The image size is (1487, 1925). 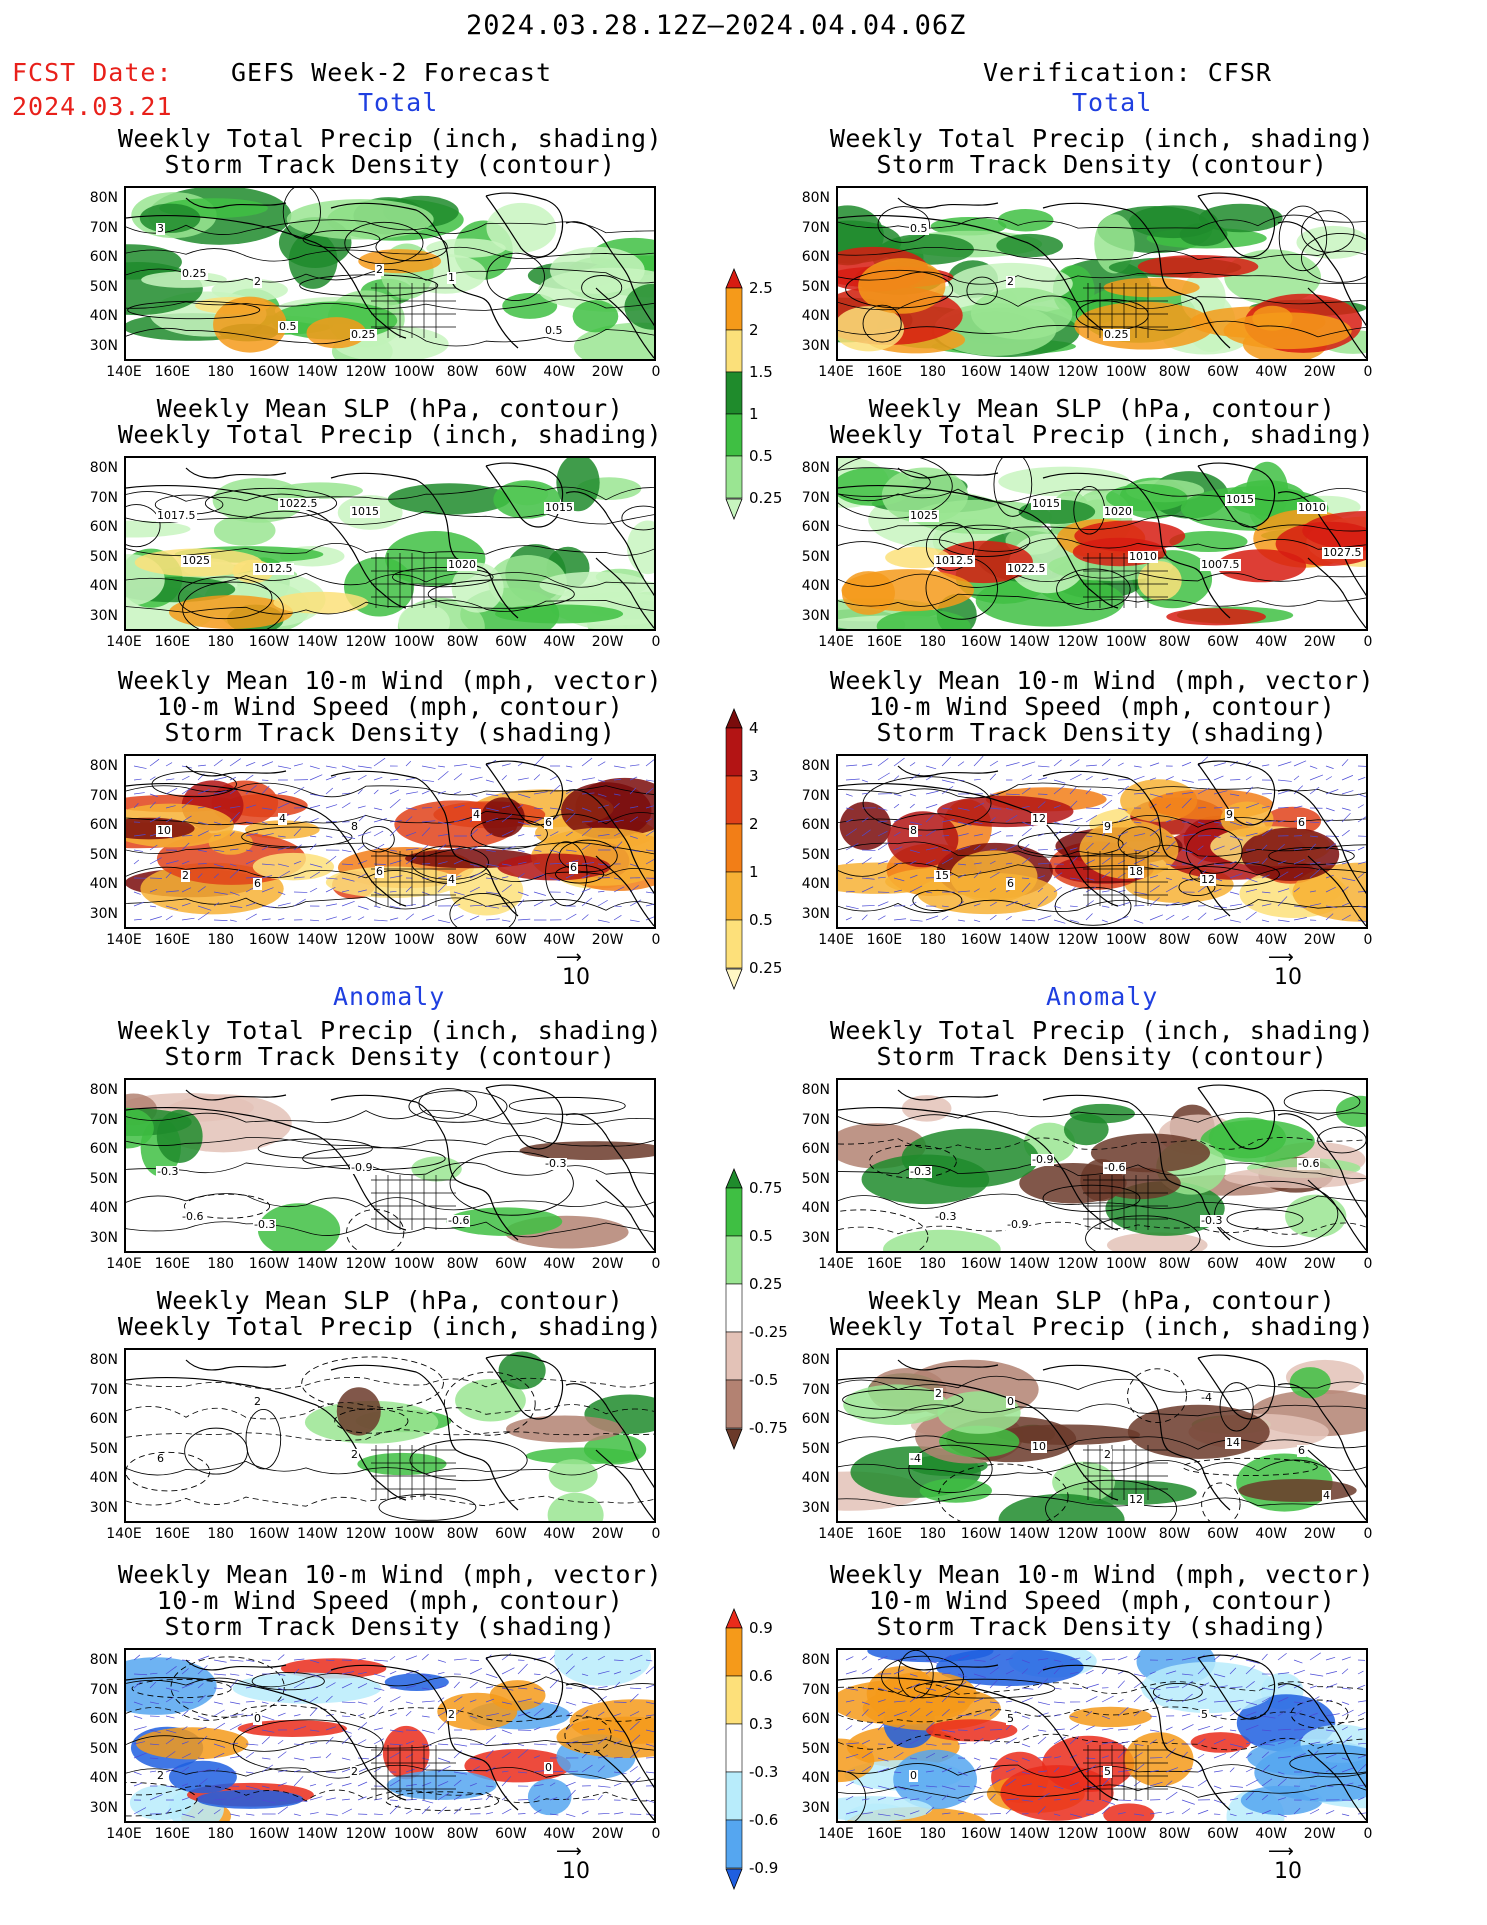 I want to click on verification-map-precip-total: 0.5 2 0.25, so click(x=1102, y=273).